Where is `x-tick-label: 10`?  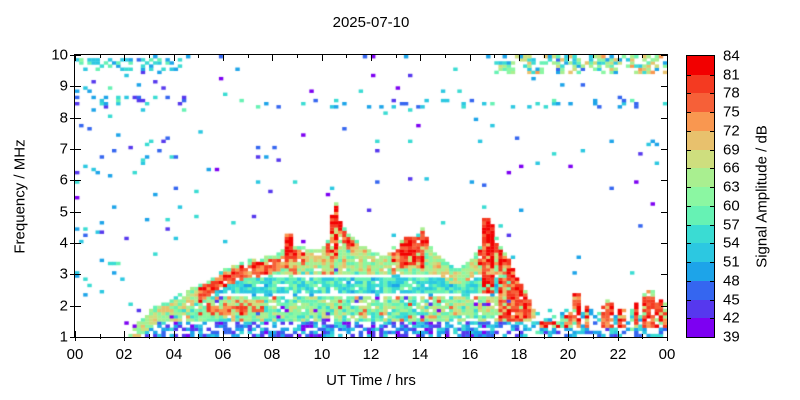
x-tick-label: 10 is located at coordinates (322, 354).